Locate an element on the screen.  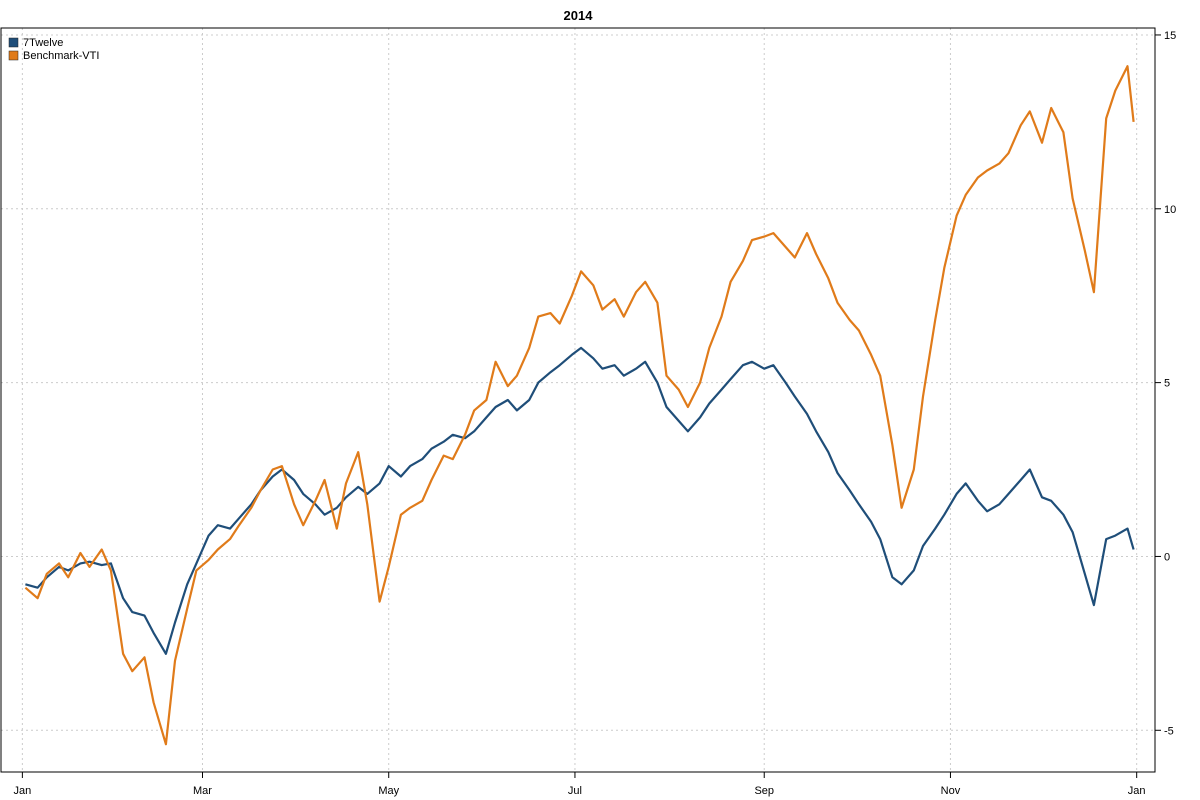
y-tick-label: 15 is located at coordinates (1170, 36).